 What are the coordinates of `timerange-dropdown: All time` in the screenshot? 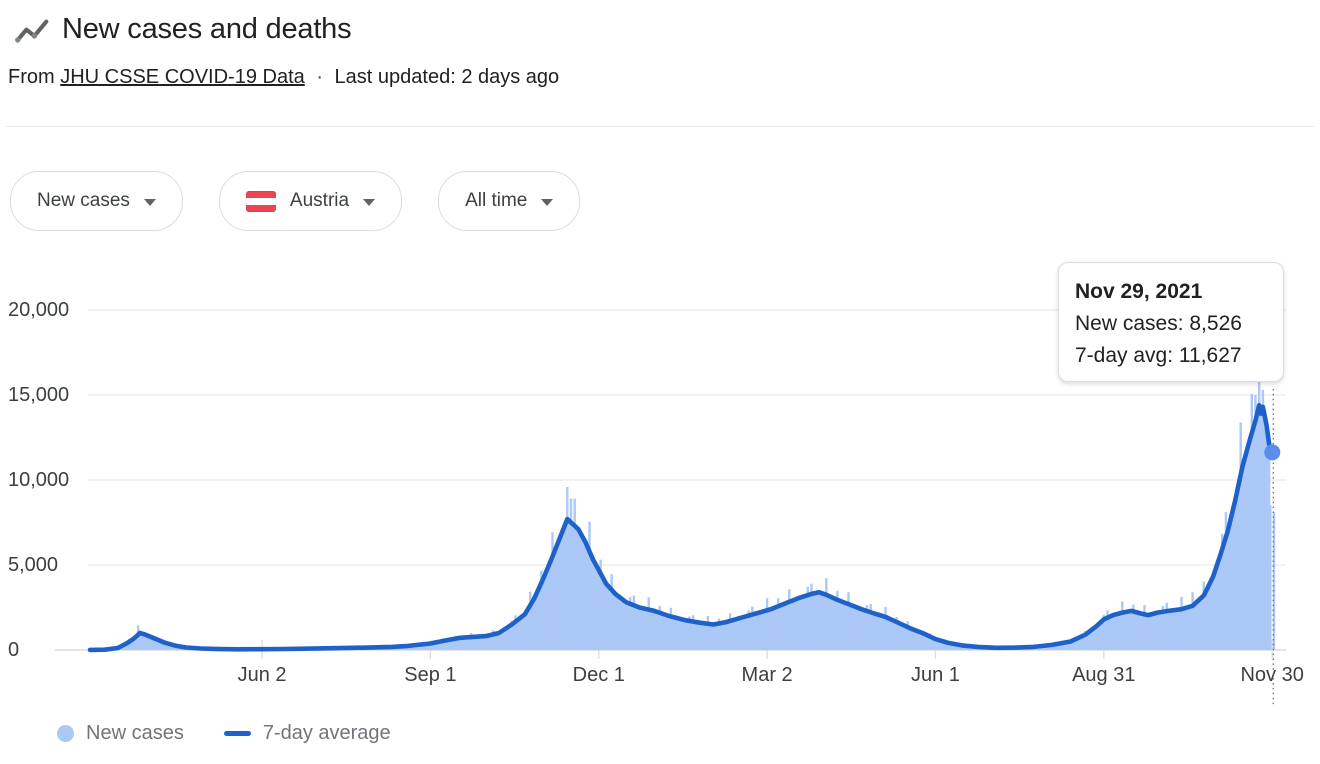 It's located at (509, 201).